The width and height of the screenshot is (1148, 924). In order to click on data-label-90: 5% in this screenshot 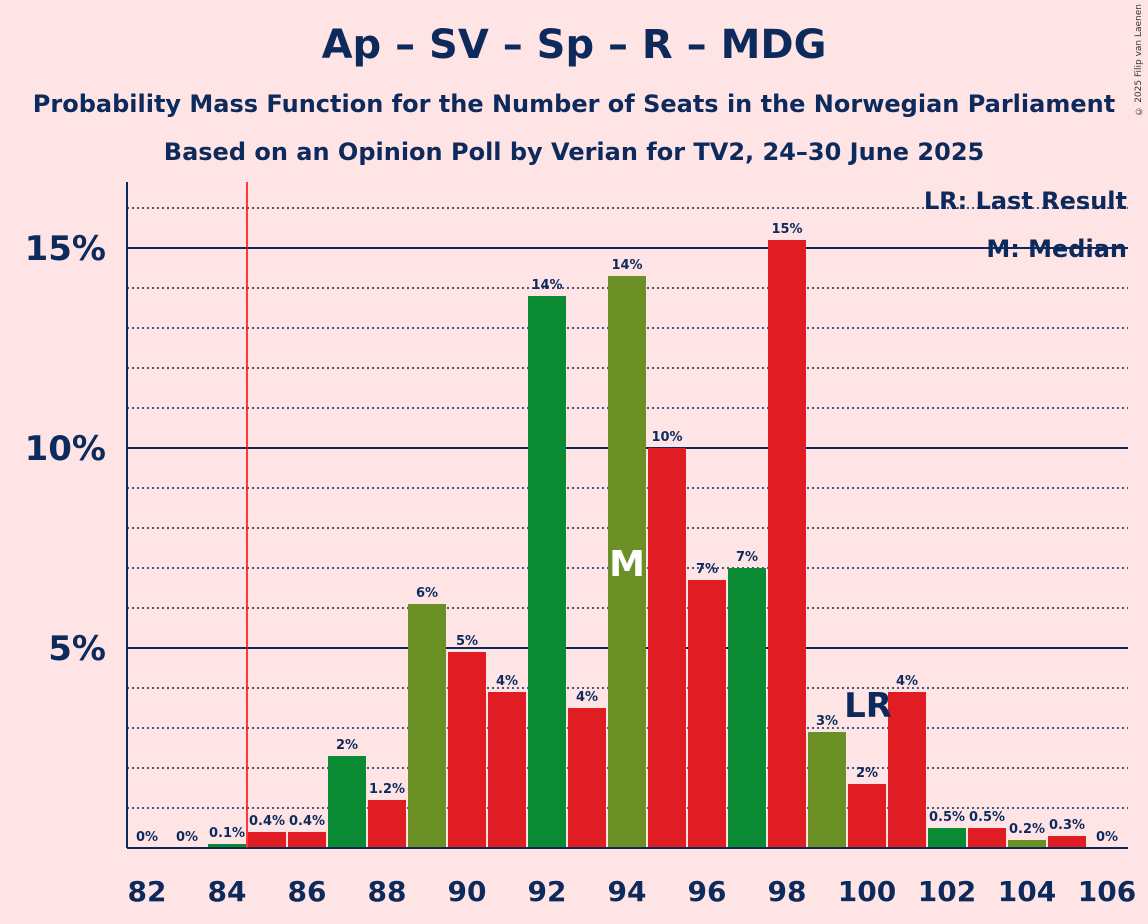, I will do `click(467, 641)`.